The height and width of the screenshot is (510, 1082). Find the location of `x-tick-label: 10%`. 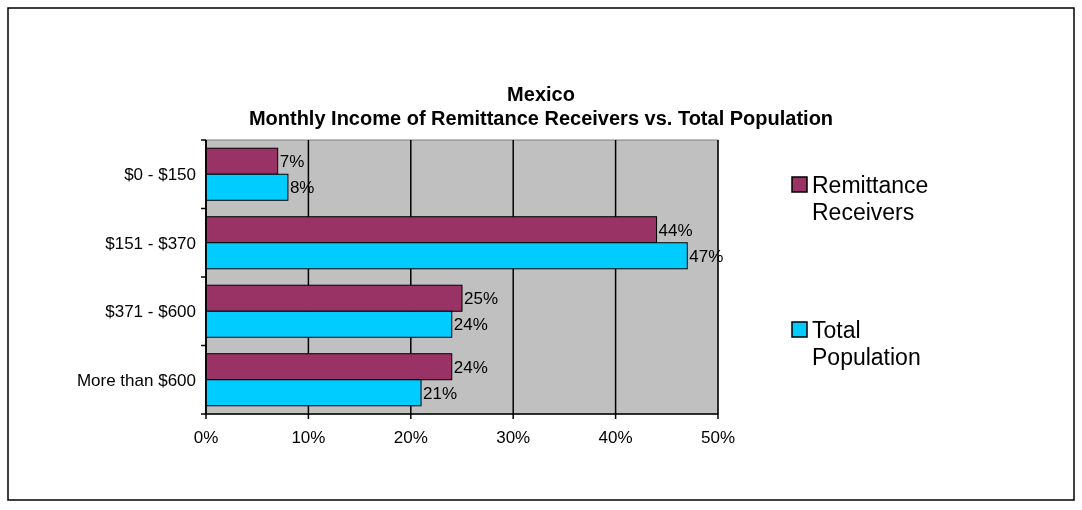

x-tick-label: 10% is located at coordinates (308, 437).